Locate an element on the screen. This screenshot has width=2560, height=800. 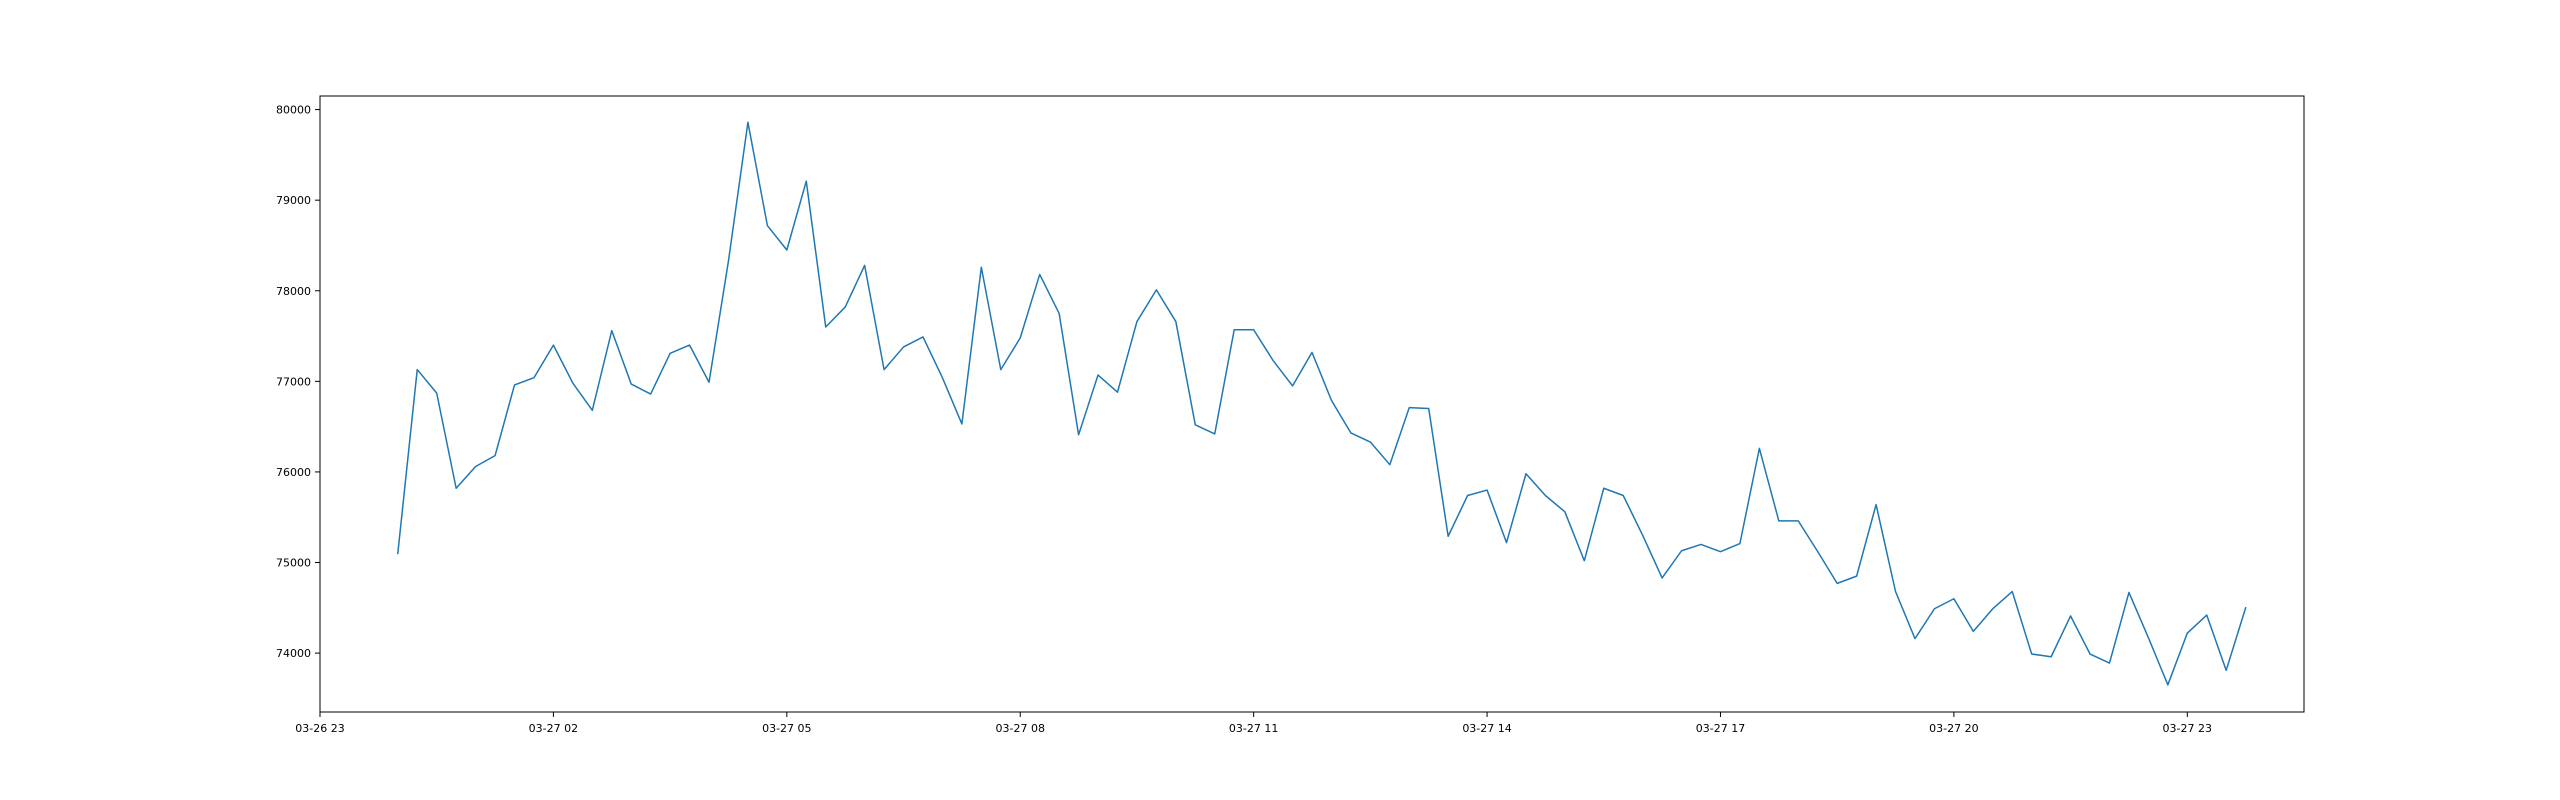
x-tick-label: 03-27 20 is located at coordinates (1953, 728).